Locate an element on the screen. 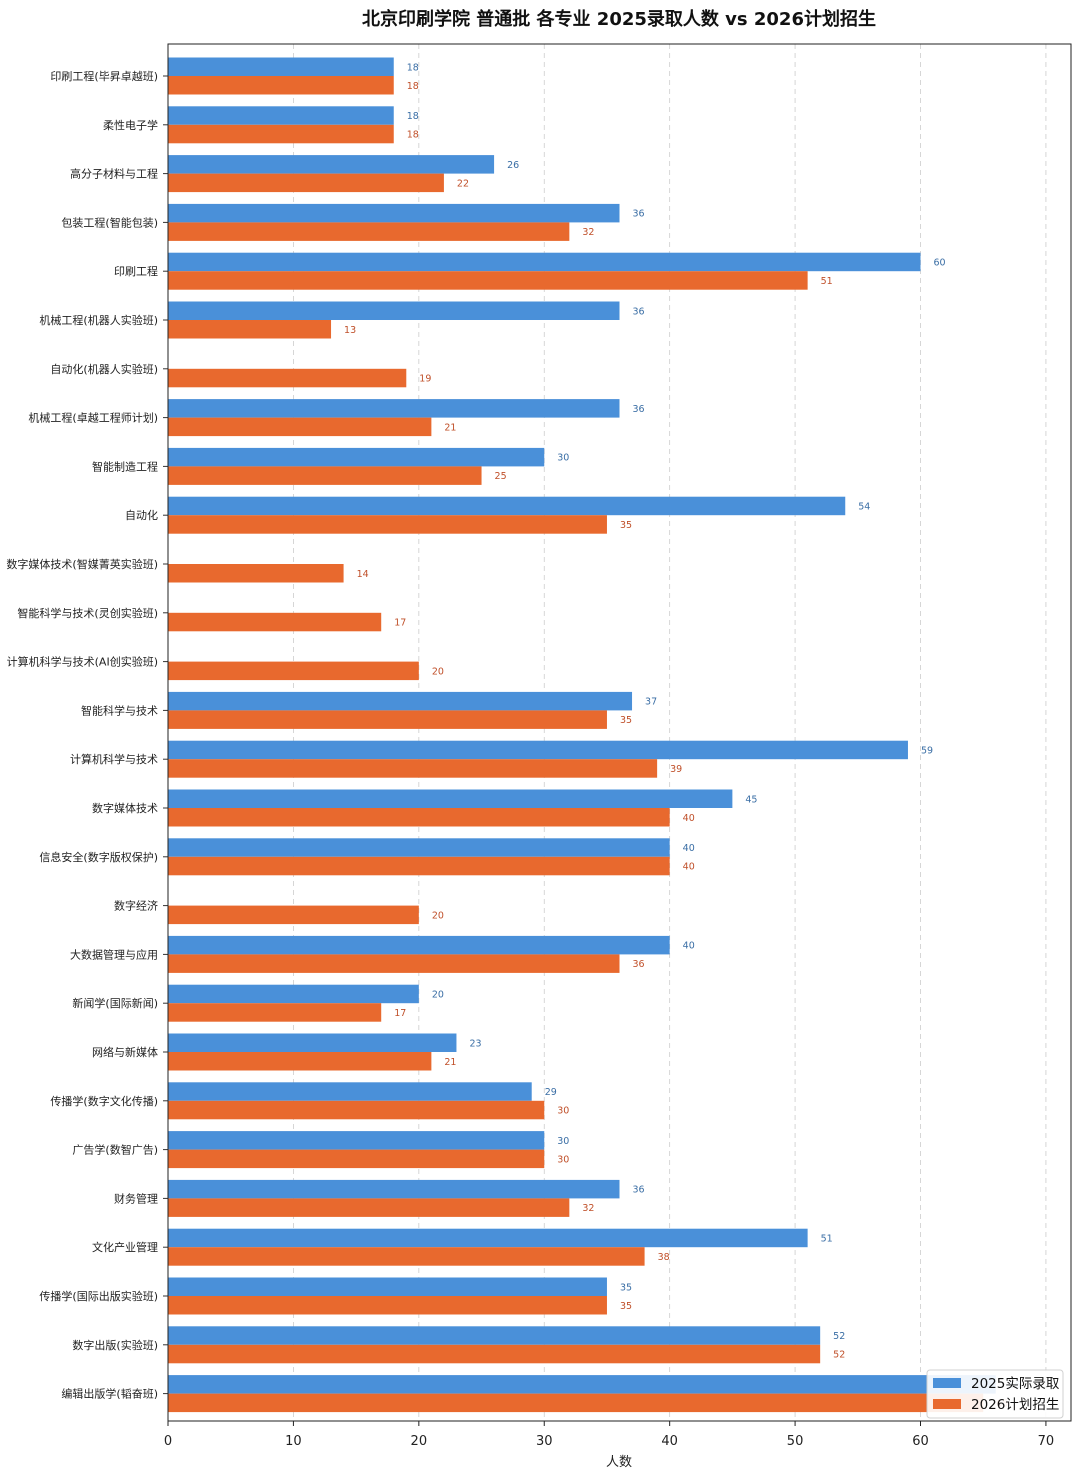 This screenshot has width=1080, height=1480. data-label: 13 is located at coordinates (350, 330).